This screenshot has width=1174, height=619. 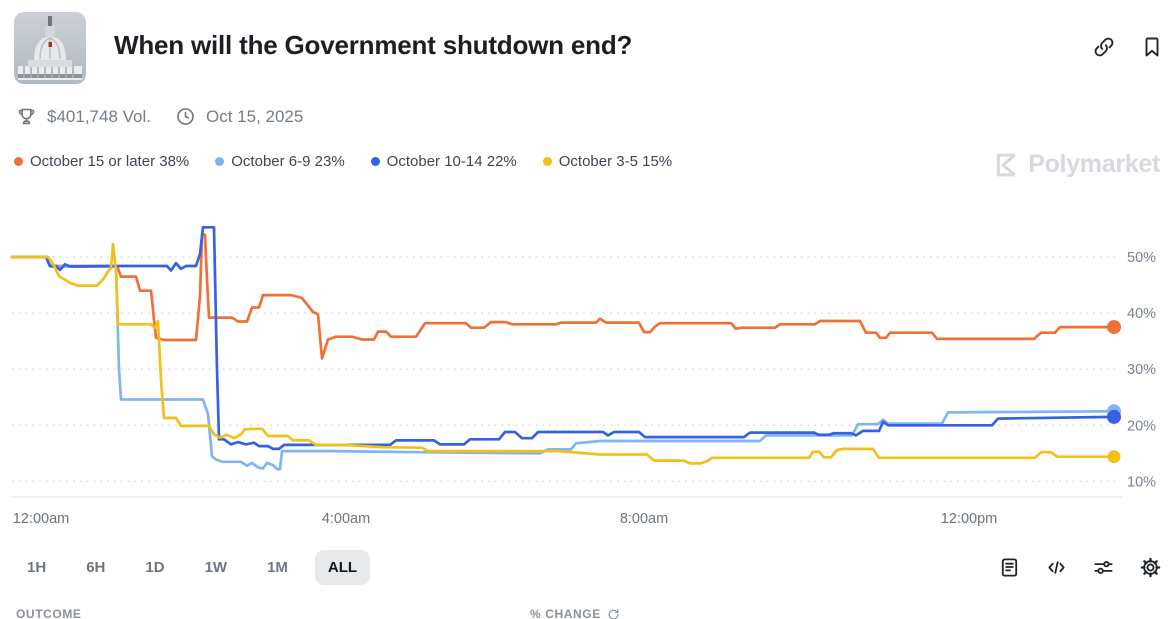 What do you see at coordinates (49, 613) in the screenshot?
I see `outcome-column-header: OUTCOME` at bounding box center [49, 613].